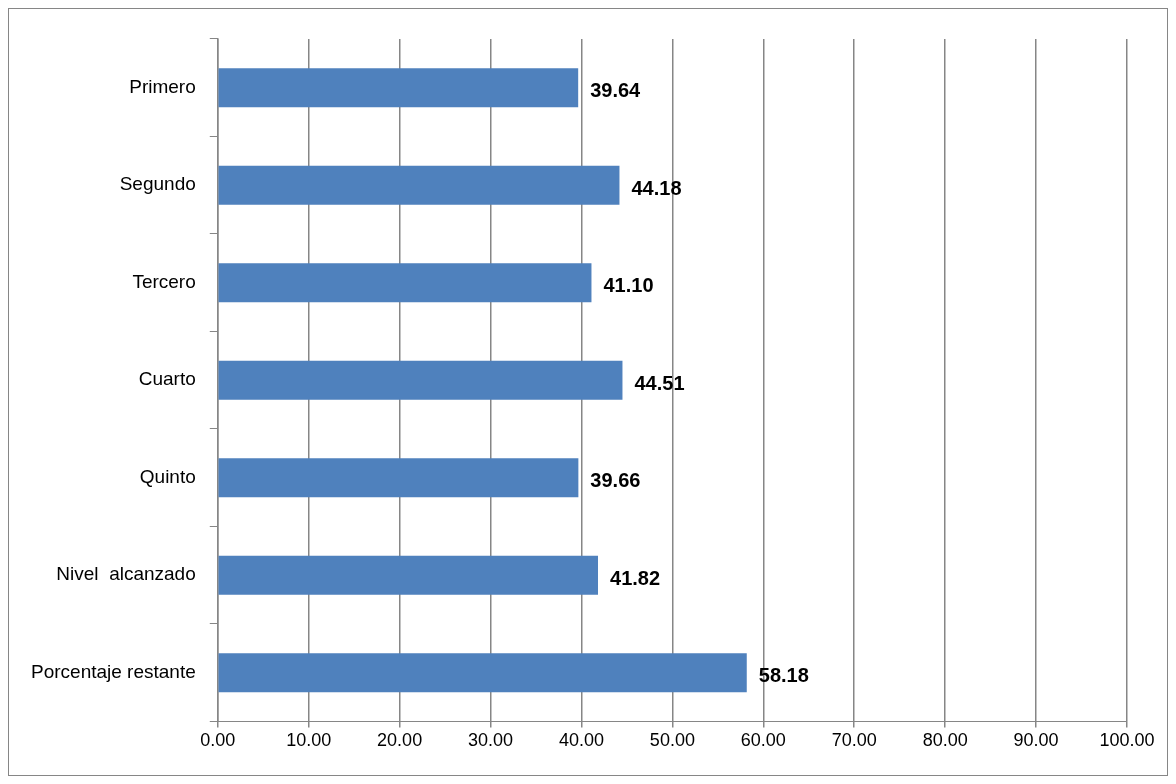  I want to click on x-tick-label: 50.00, so click(672, 740).